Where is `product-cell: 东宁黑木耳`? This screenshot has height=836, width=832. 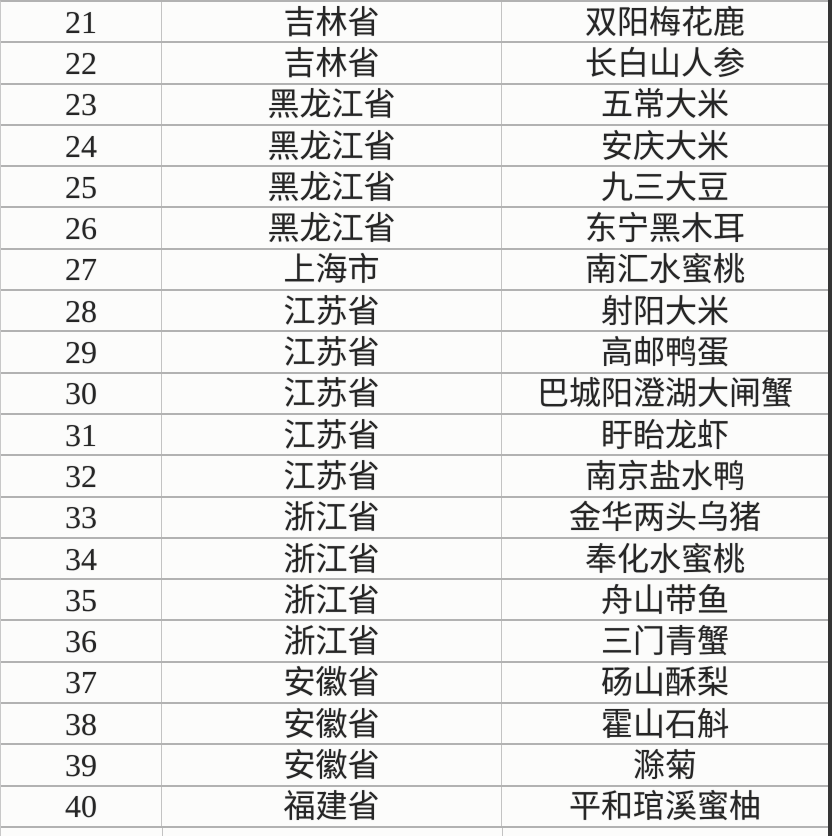 product-cell: 东宁黑木耳 is located at coordinates (664, 228).